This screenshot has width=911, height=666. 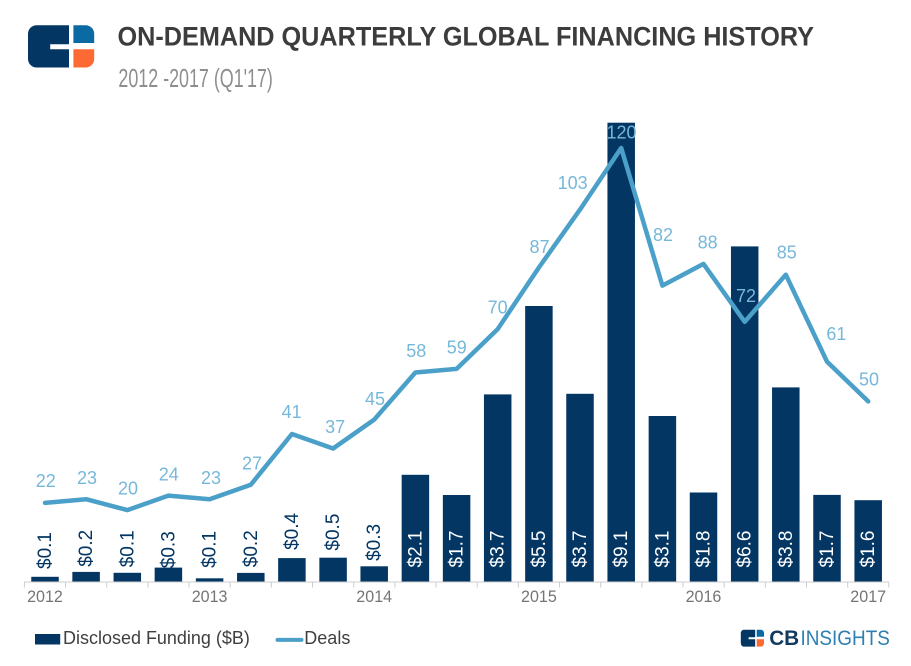 What do you see at coordinates (621, 549) in the screenshot?
I see `svg-text: $9.1` at bounding box center [621, 549].